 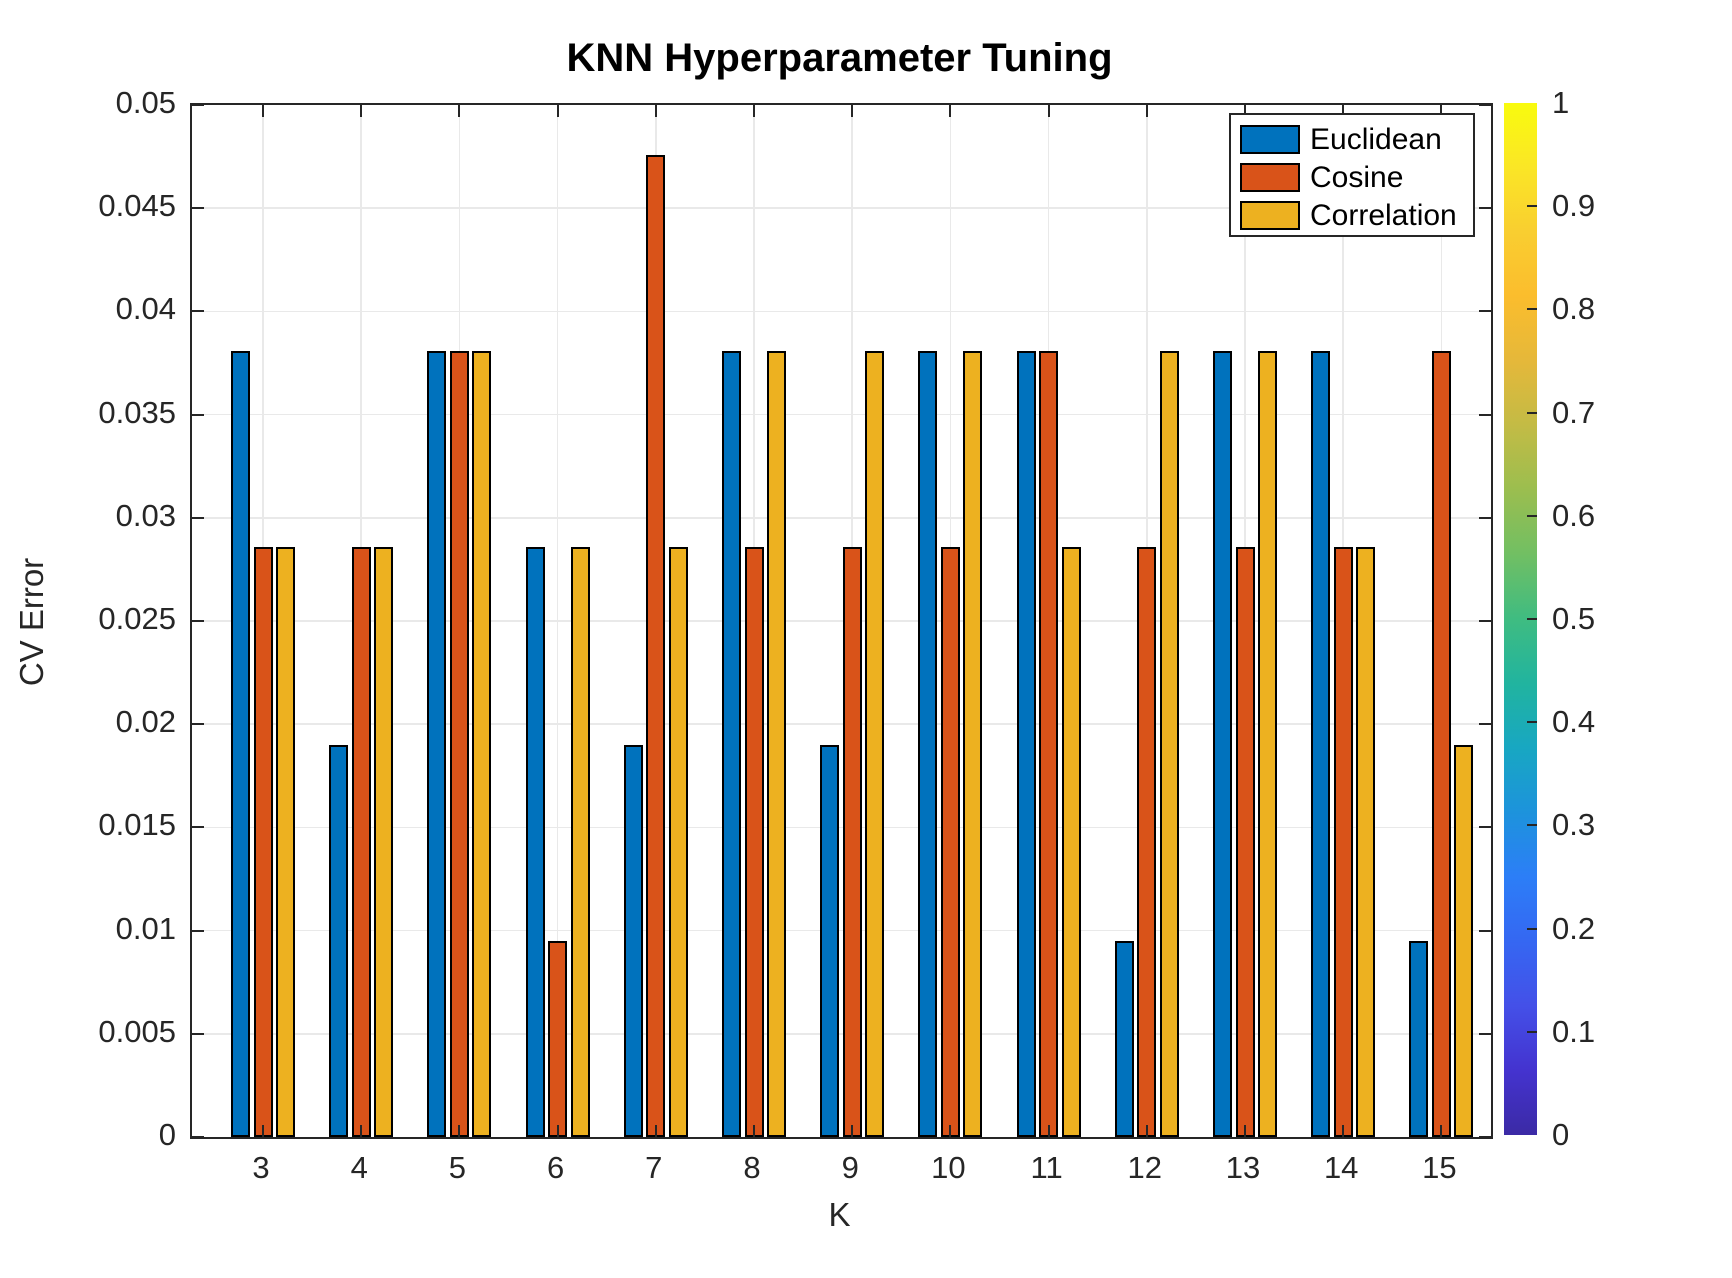 What do you see at coordinates (1046, 1167) in the screenshot?
I see `x-tick-label: 11` at bounding box center [1046, 1167].